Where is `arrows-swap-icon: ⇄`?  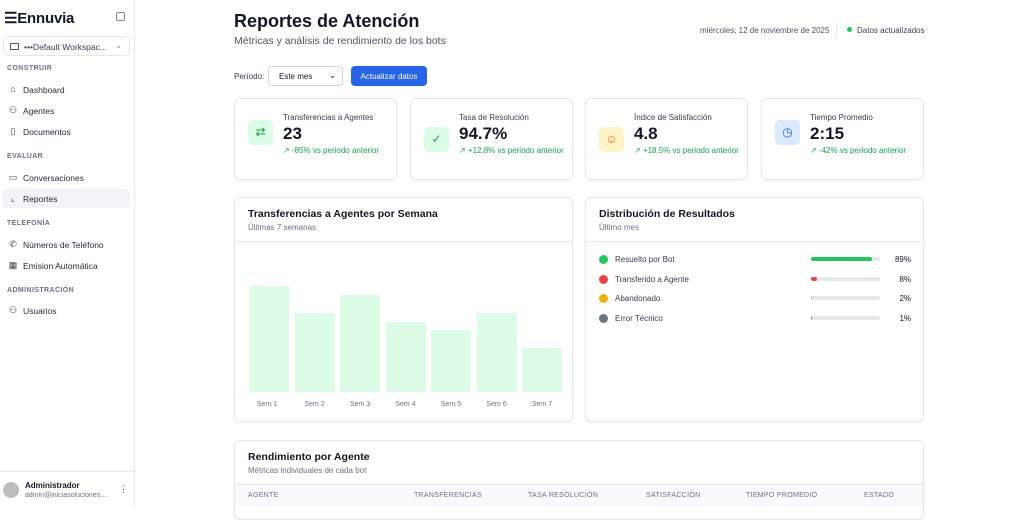 arrows-swap-icon: ⇄ is located at coordinates (260, 132).